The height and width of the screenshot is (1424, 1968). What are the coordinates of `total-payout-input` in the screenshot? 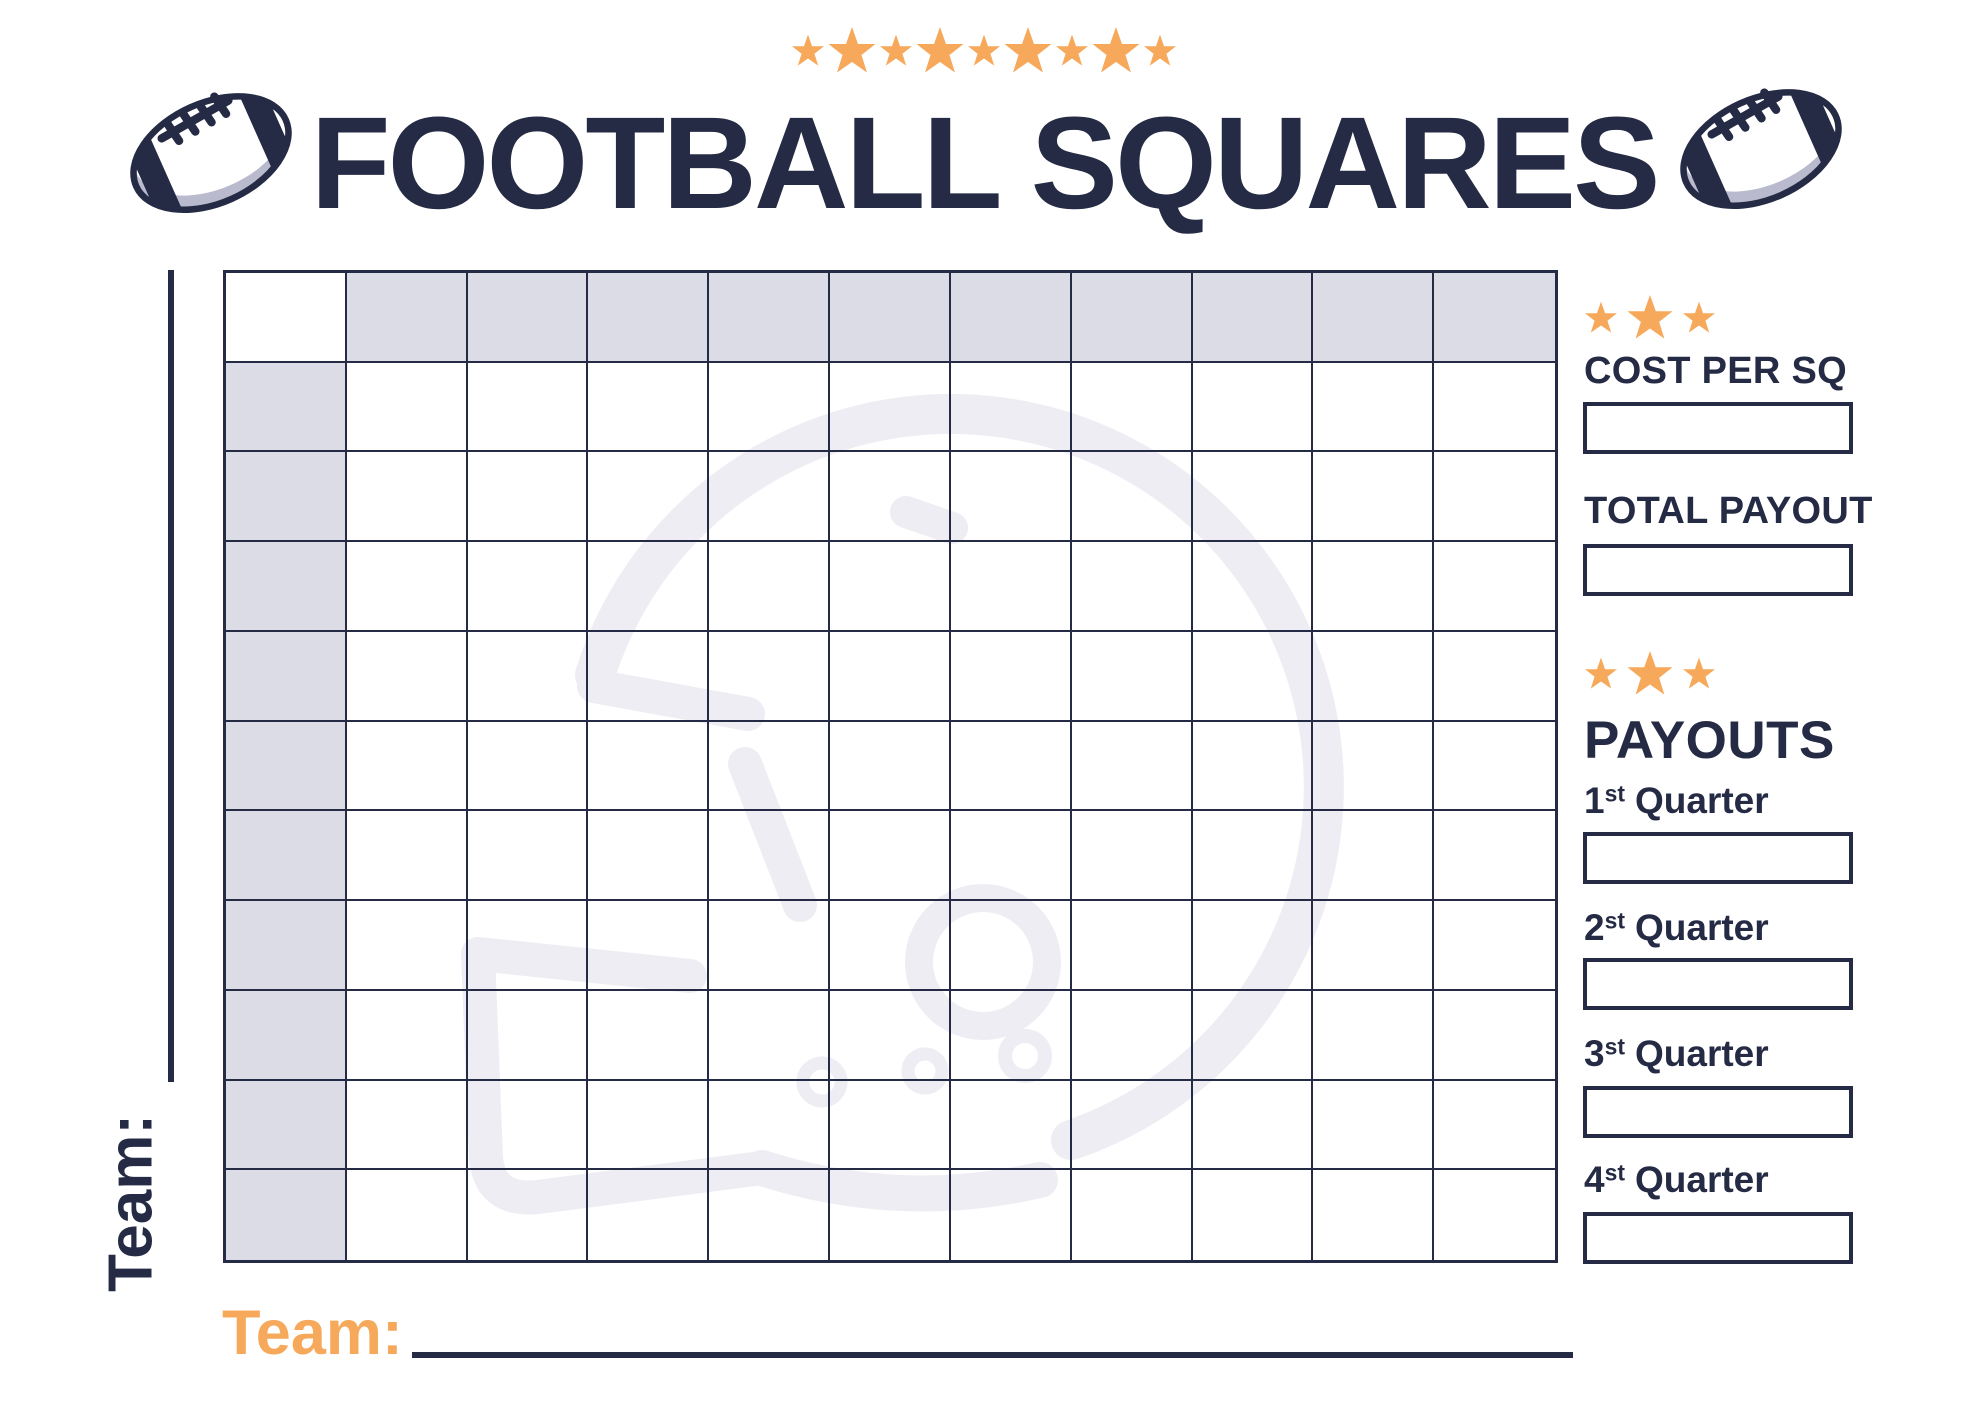 It's located at (1718, 570).